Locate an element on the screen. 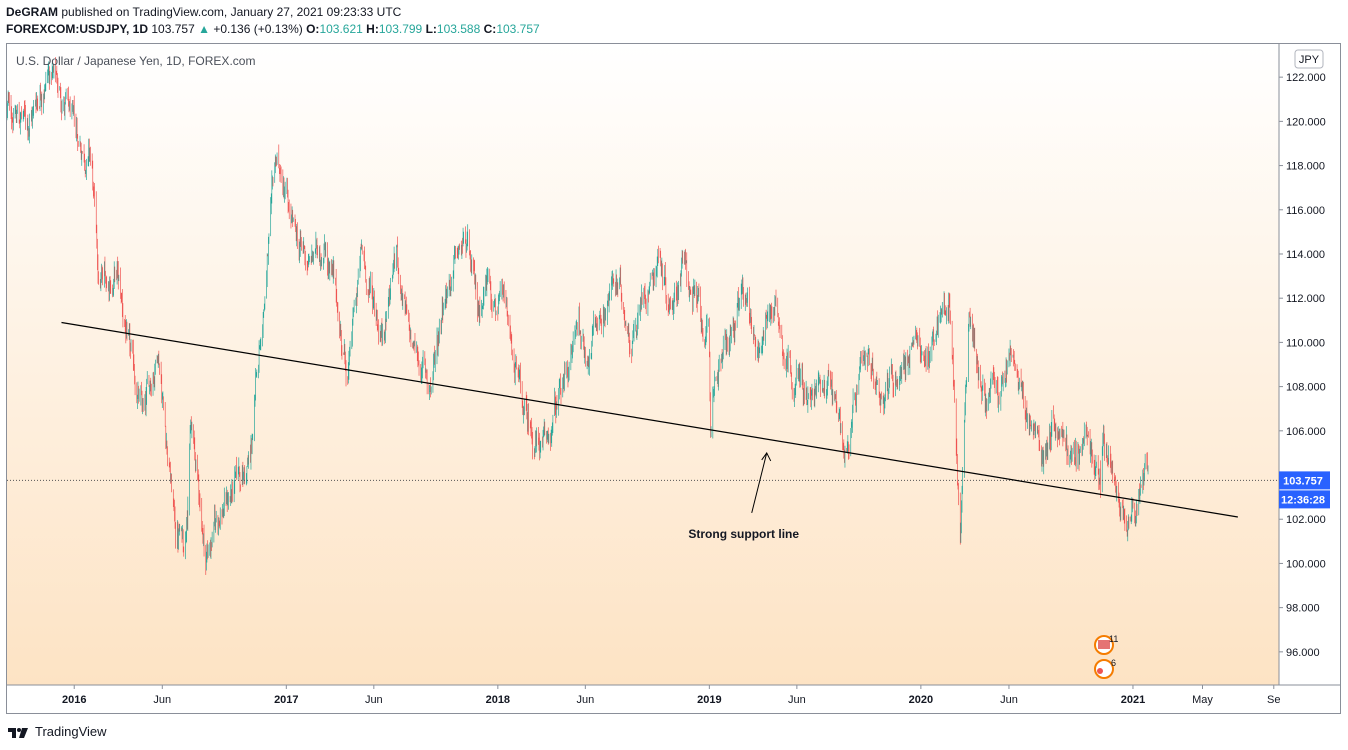 The height and width of the screenshot is (750, 1348). footer: TradingView is located at coordinates (674, 732).